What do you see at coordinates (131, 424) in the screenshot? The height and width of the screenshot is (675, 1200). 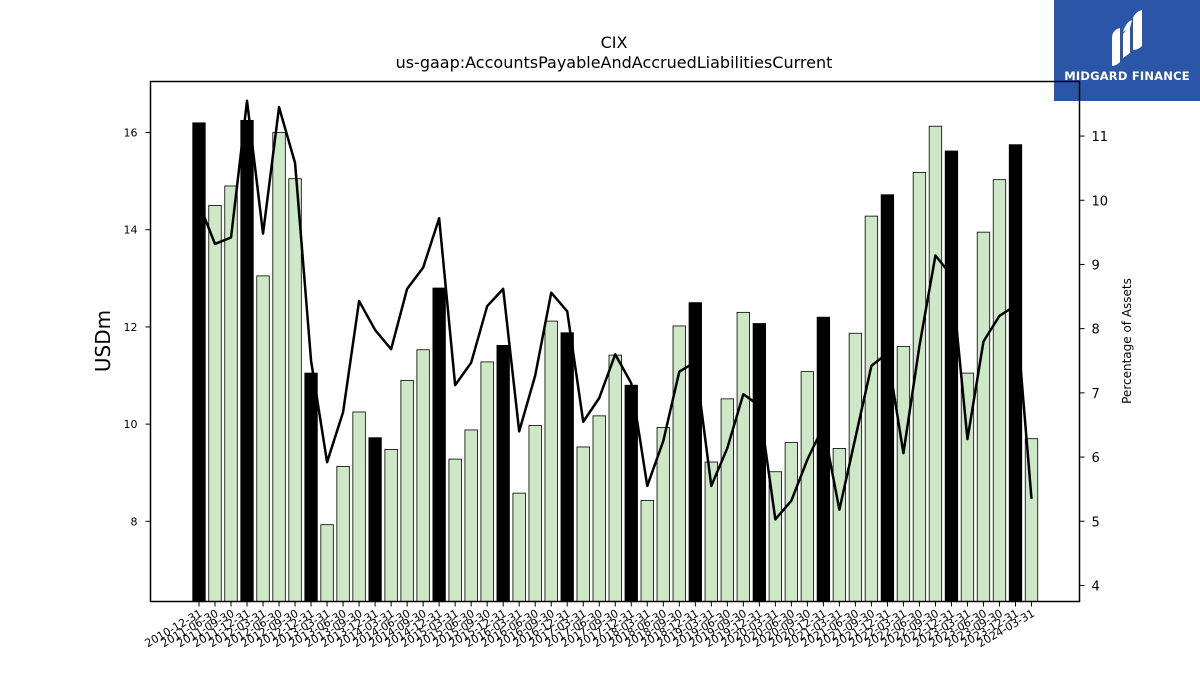 I see `y-tick-label: 10` at bounding box center [131, 424].